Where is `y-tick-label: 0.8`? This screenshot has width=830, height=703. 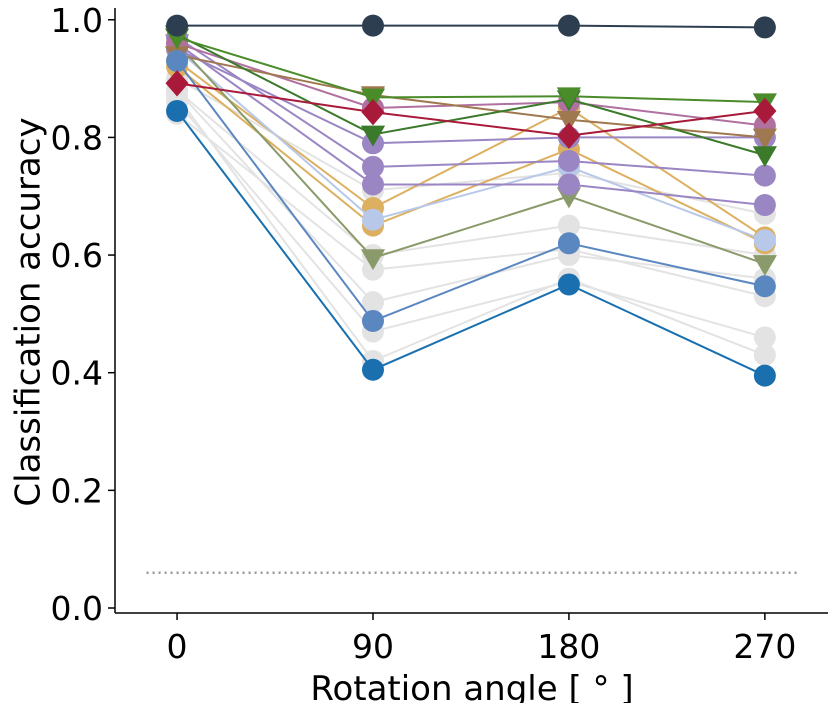 y-tick-label: 0.8 is located at coordinates (77, 137).